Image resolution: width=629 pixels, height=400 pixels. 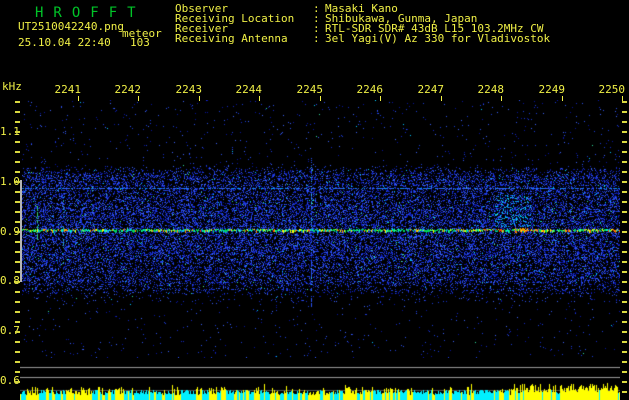 I want to click on freq-tick-label: 0.7, so click(x=10, y=330).